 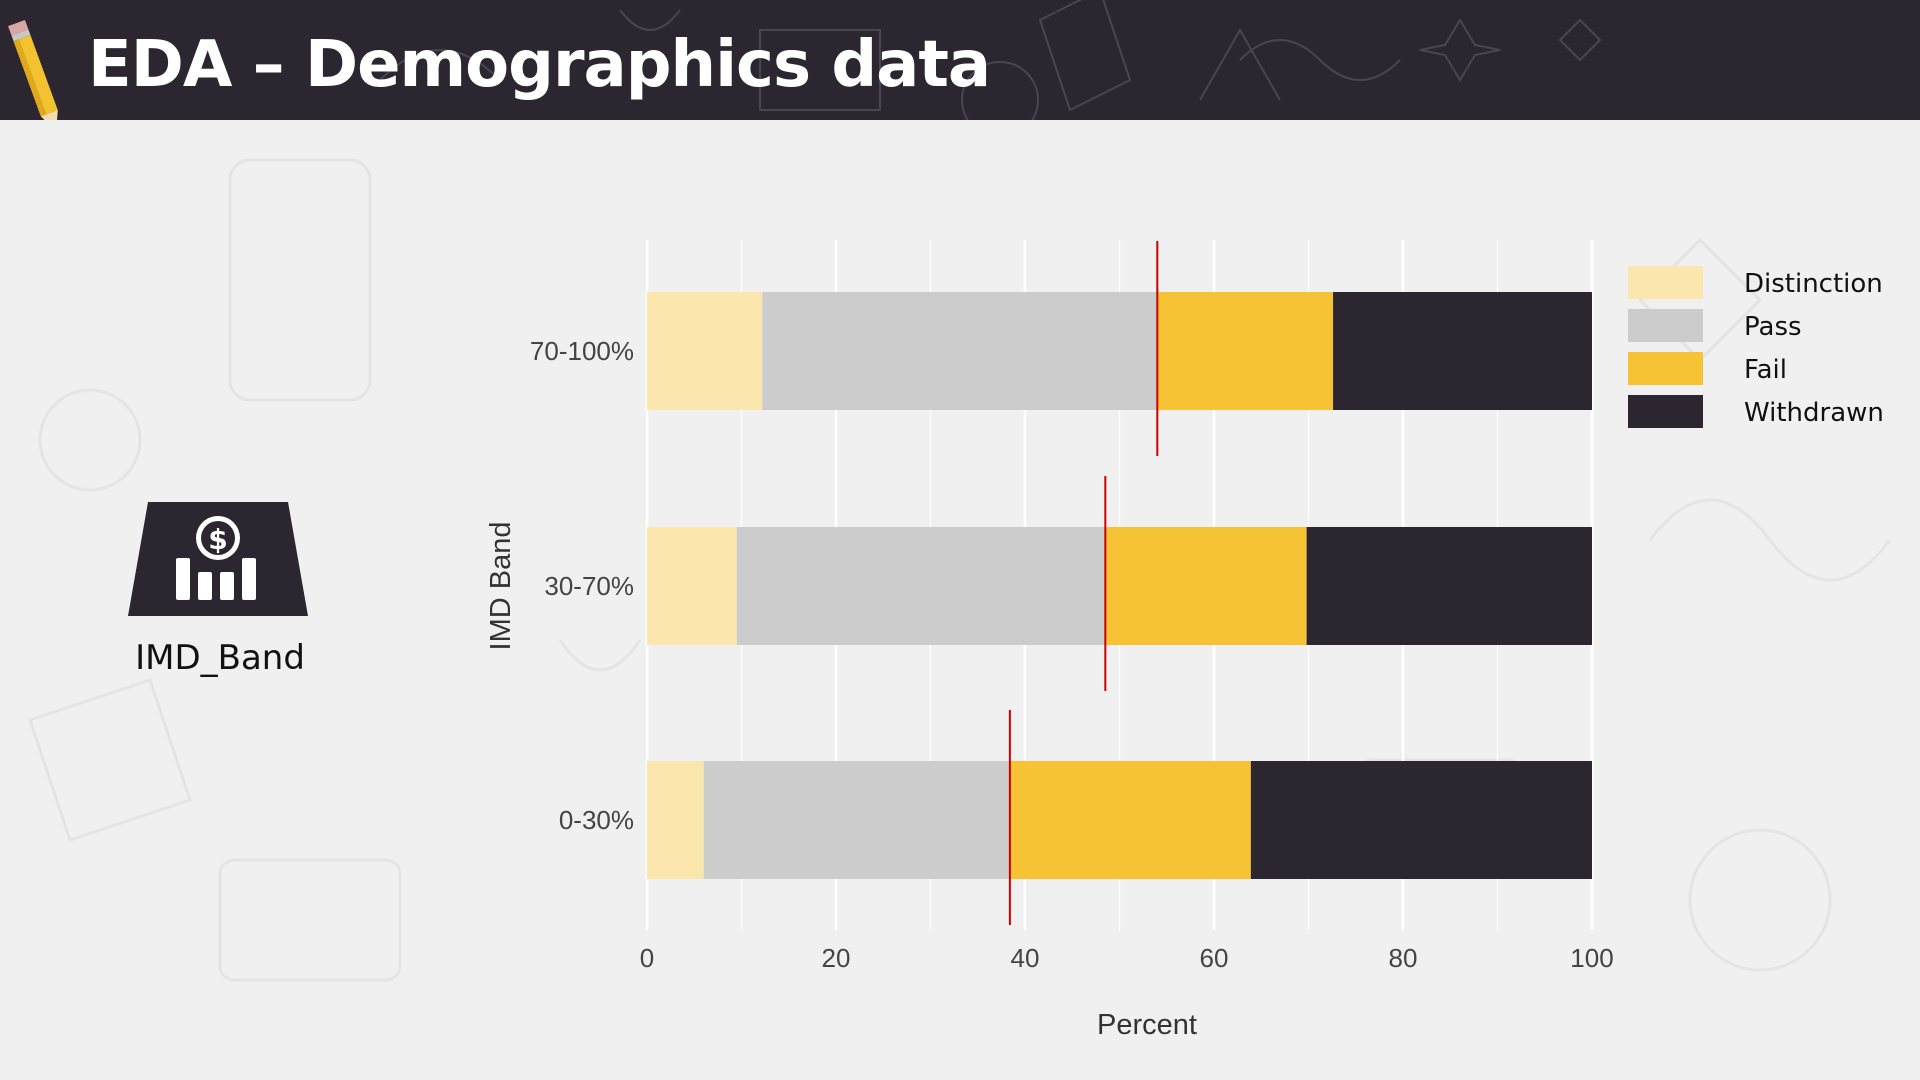 What do you see at coordinates (1403, 958) in the screenshot?
I see `x-tick-label: 80` at bounding box center [1403, 958].